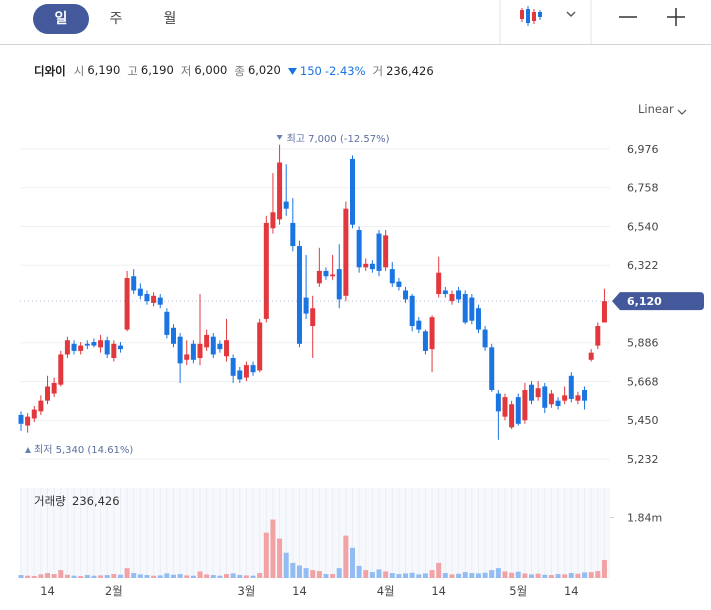 This screenshot has width=711, height=610. I want to click on tab-day: 일, so click(61, 19).